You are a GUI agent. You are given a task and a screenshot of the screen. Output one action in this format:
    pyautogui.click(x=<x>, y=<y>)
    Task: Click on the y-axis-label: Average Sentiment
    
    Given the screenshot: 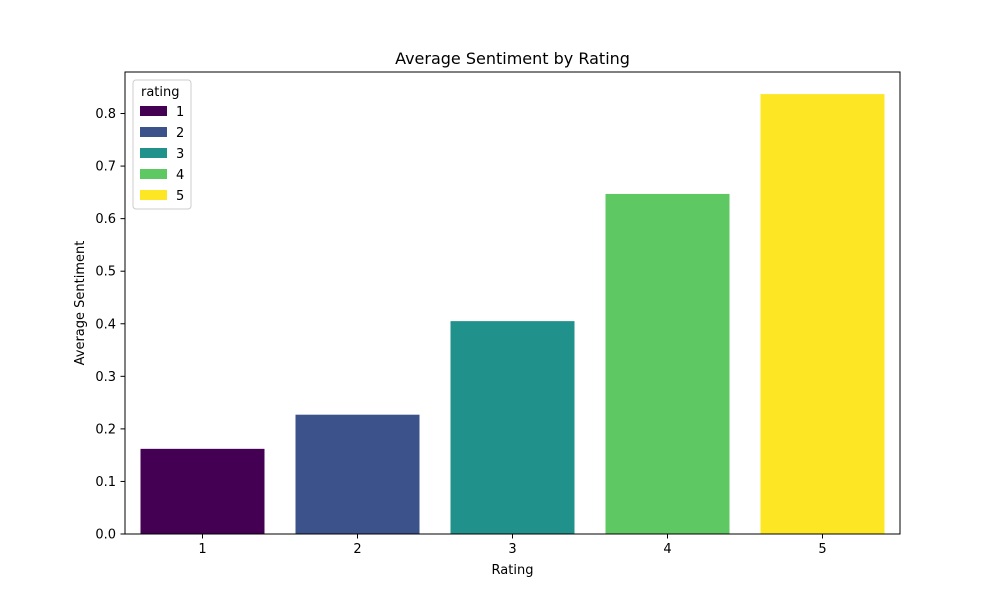 What is the action you would take?
    pyautogui.click(x=80, y=303)
    